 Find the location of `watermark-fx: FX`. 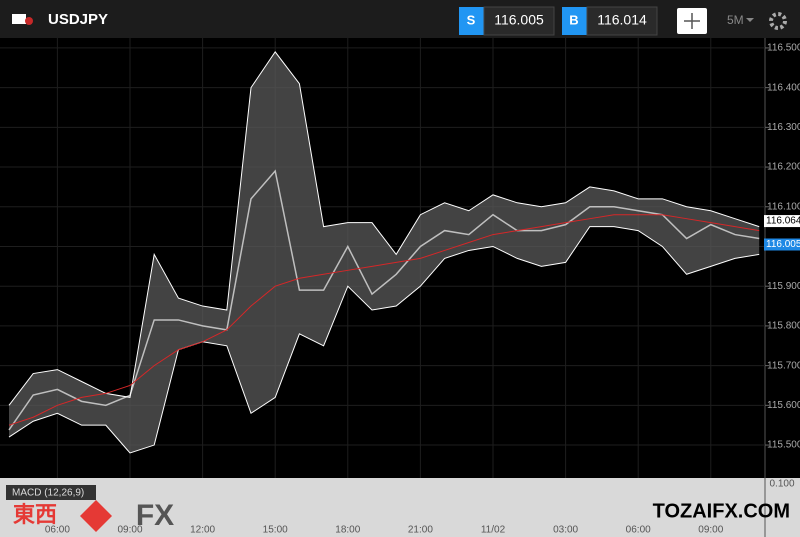

watermark-fx: FX is located at coordinates (155, 515).